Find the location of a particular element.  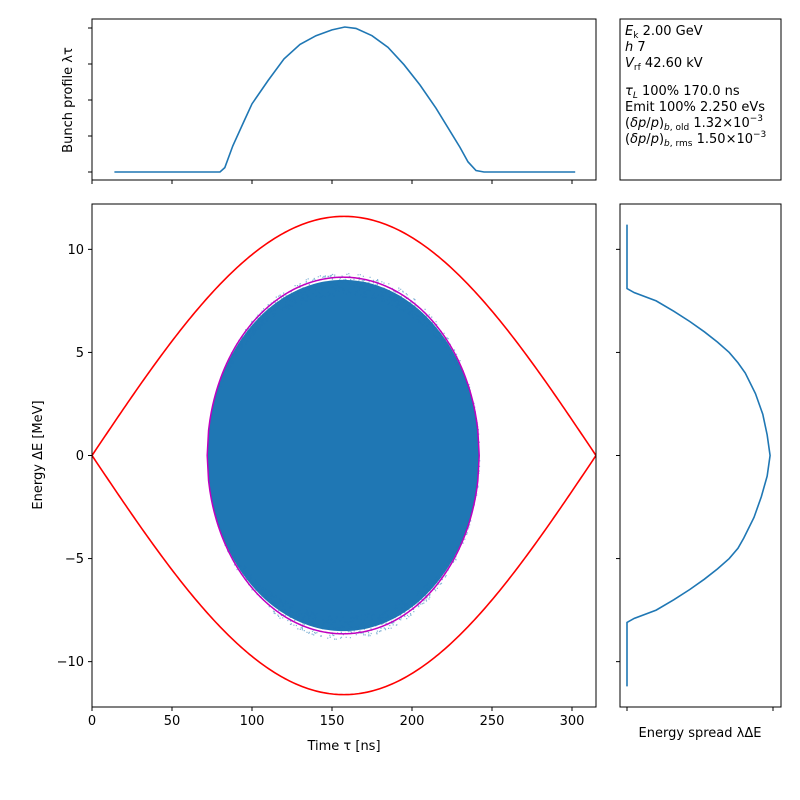

phase-space-y-tick-label: 10 is located at coordinates (75, 250).